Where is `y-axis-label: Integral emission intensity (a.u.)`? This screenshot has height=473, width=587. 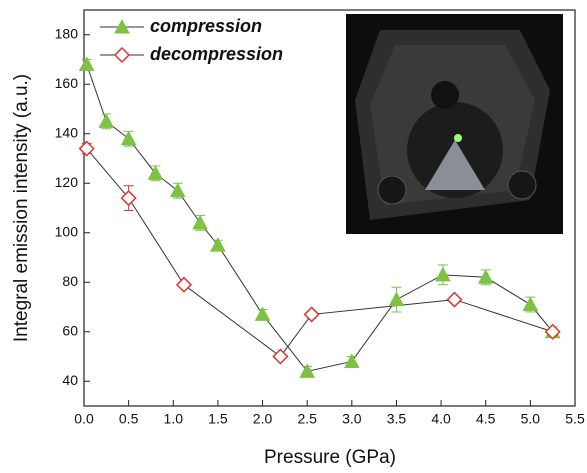
y-axis-label: Integral emission intensity (a.u.) is located at coordinates (21, 208).